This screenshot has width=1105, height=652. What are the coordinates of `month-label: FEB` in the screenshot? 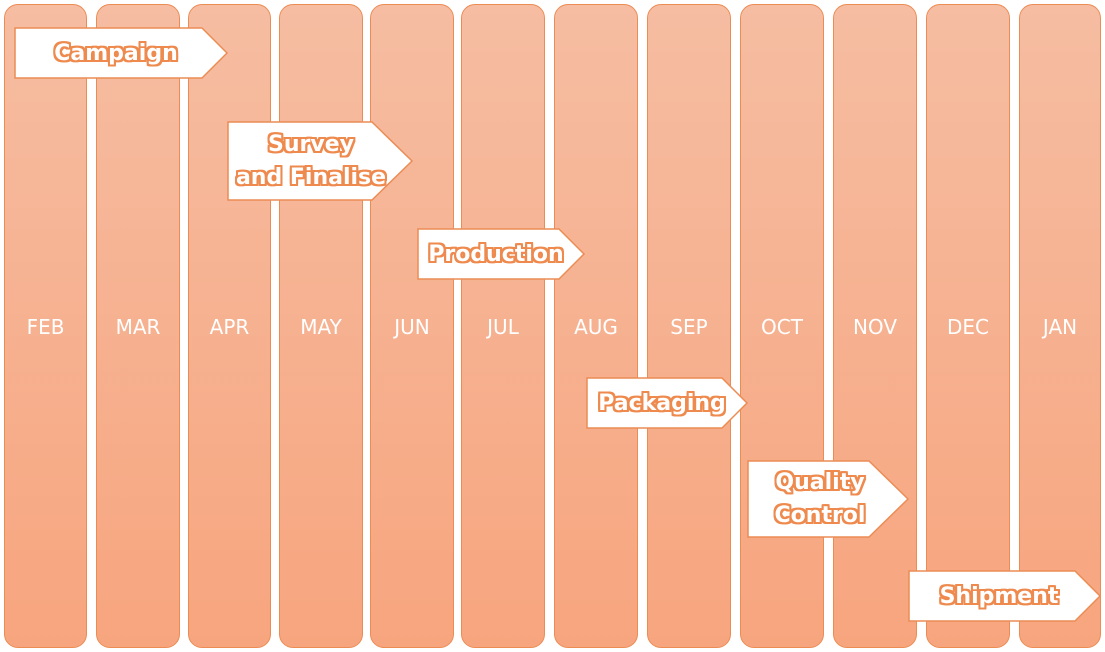 It's located at (45, 327).